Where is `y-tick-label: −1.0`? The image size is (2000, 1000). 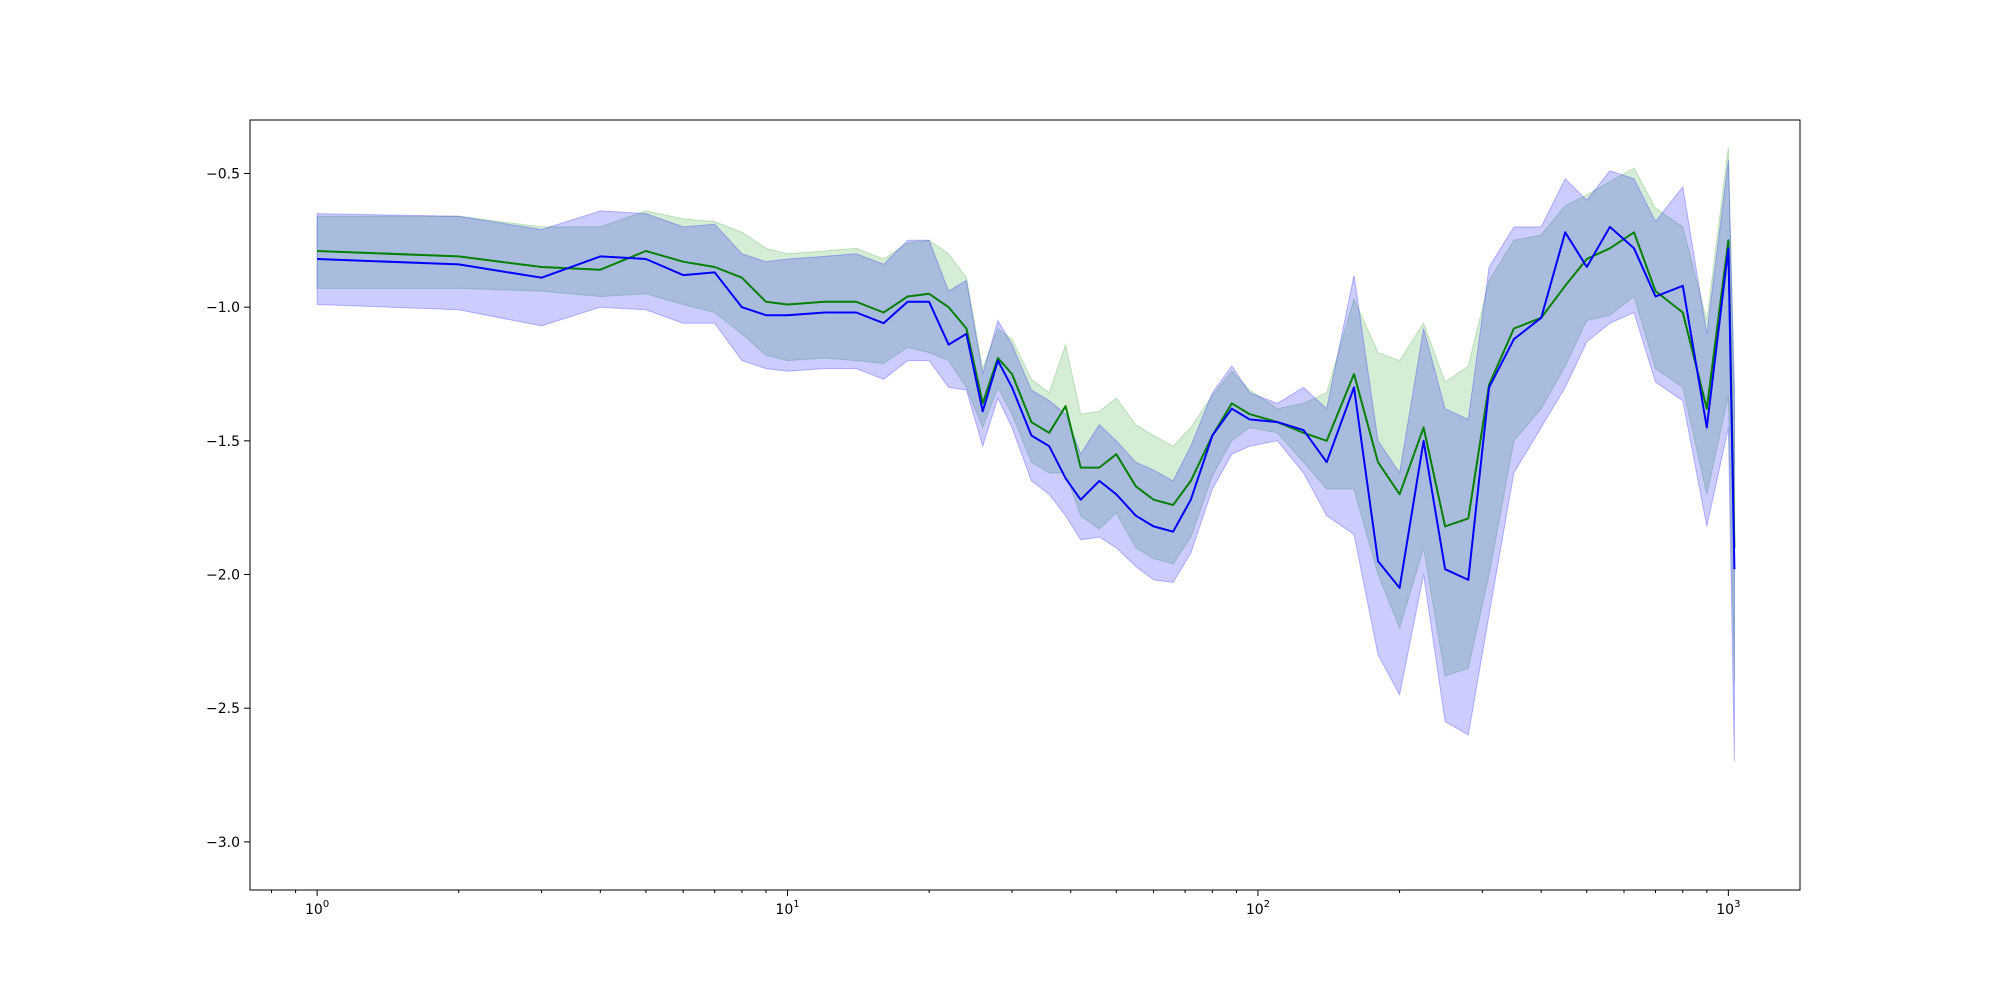 y-tick-label: −1.0 is located at coordinates (223, 308).